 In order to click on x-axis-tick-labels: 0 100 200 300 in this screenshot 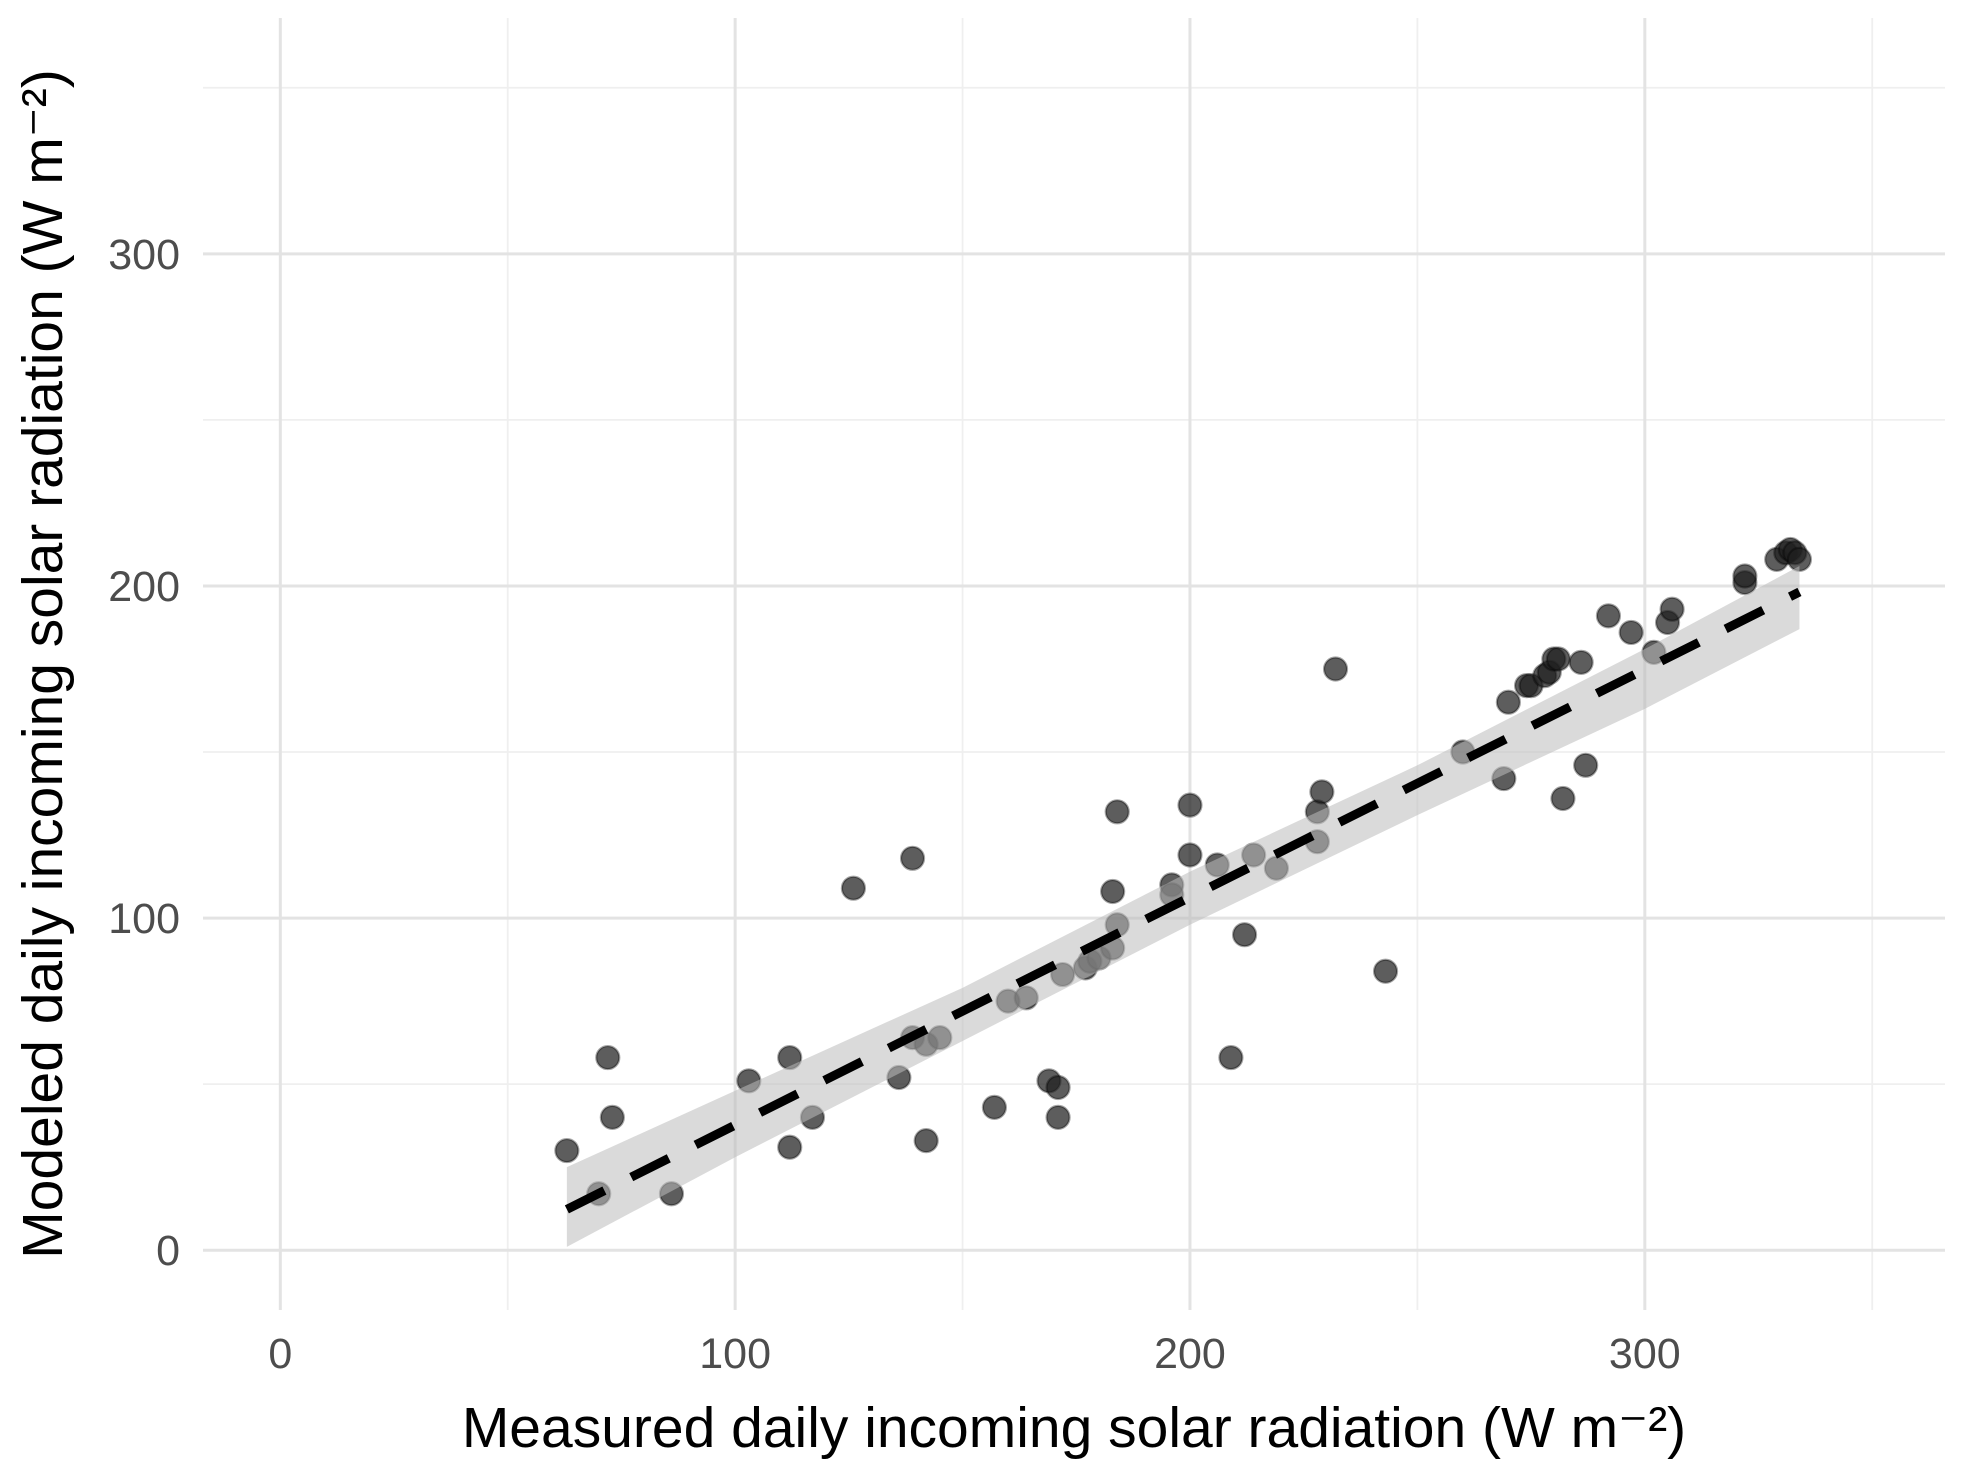, I will do `click(974, 1354)`.